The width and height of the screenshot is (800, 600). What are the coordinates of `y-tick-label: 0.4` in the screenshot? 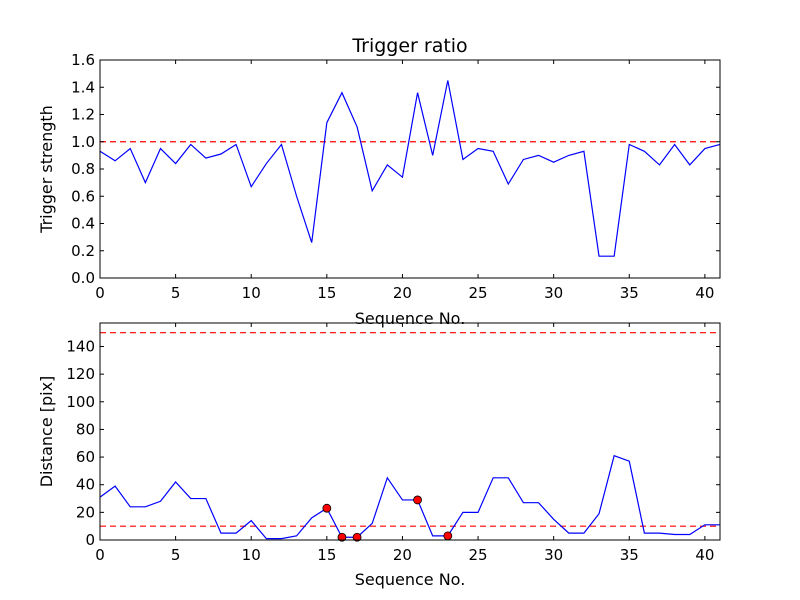 It's located at (83, 224).